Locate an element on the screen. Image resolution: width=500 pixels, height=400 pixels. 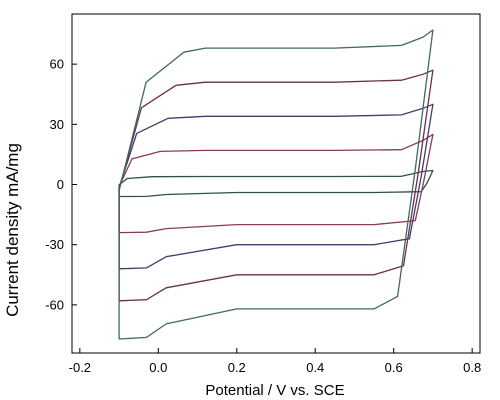
x-tick-label: 0.2 is located at coordinates (237, 367).